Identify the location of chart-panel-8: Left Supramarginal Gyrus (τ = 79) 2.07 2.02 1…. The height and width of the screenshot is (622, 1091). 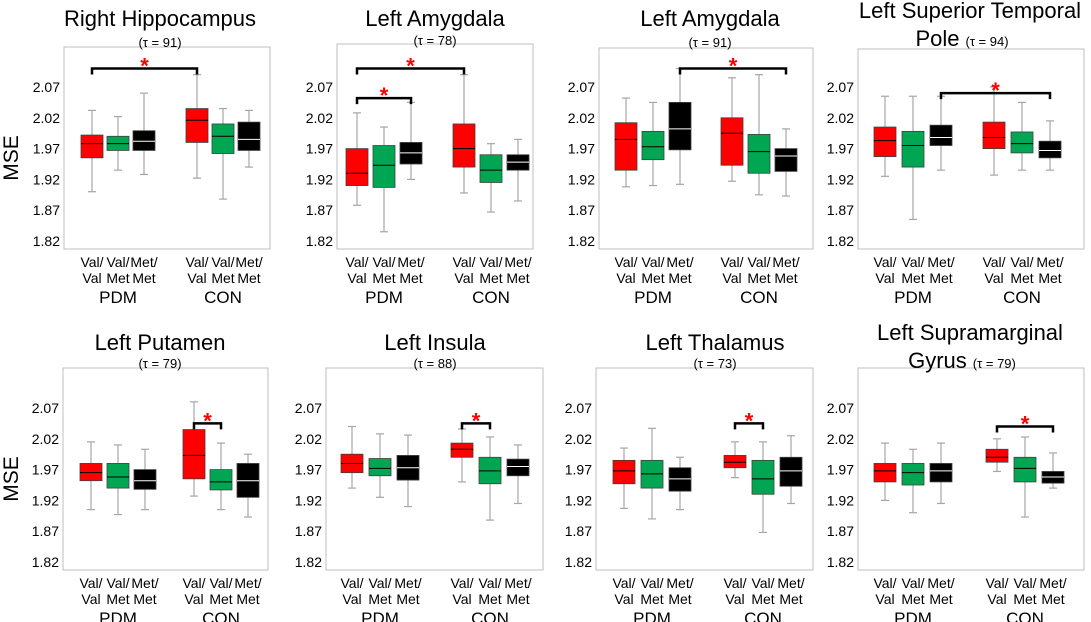
(956, 471).